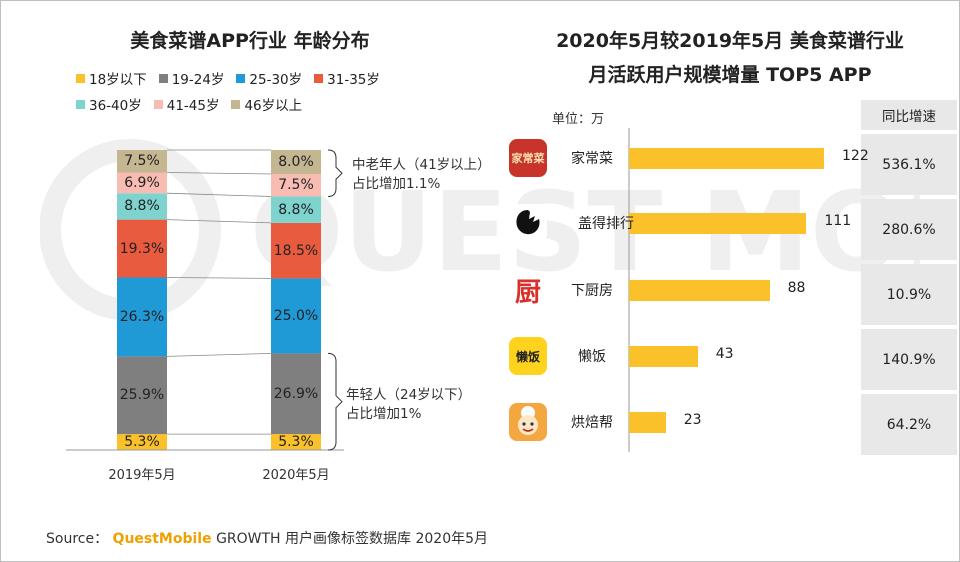 This screenshot has height=562, width=960. What do you see at coordinates (855, 156) in the screenshot?
I see `bar-value-label: 122` at bounding box center [855, 156].